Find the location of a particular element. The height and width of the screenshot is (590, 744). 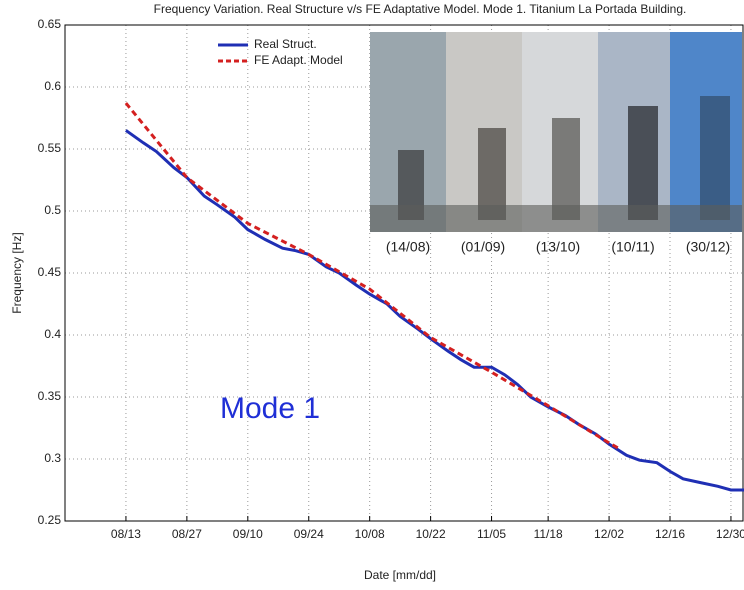

x-tick-label: 09/10 is located at coordinates (248, 534).